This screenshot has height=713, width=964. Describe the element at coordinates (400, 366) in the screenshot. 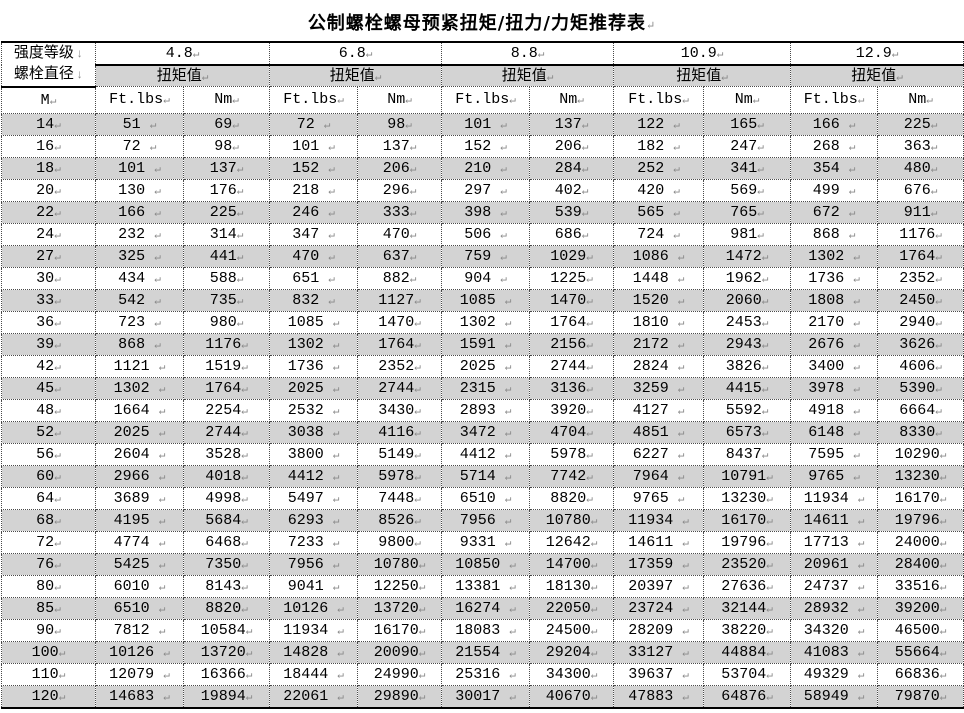

I see `nm-value-cell: 2352↵` at that location.